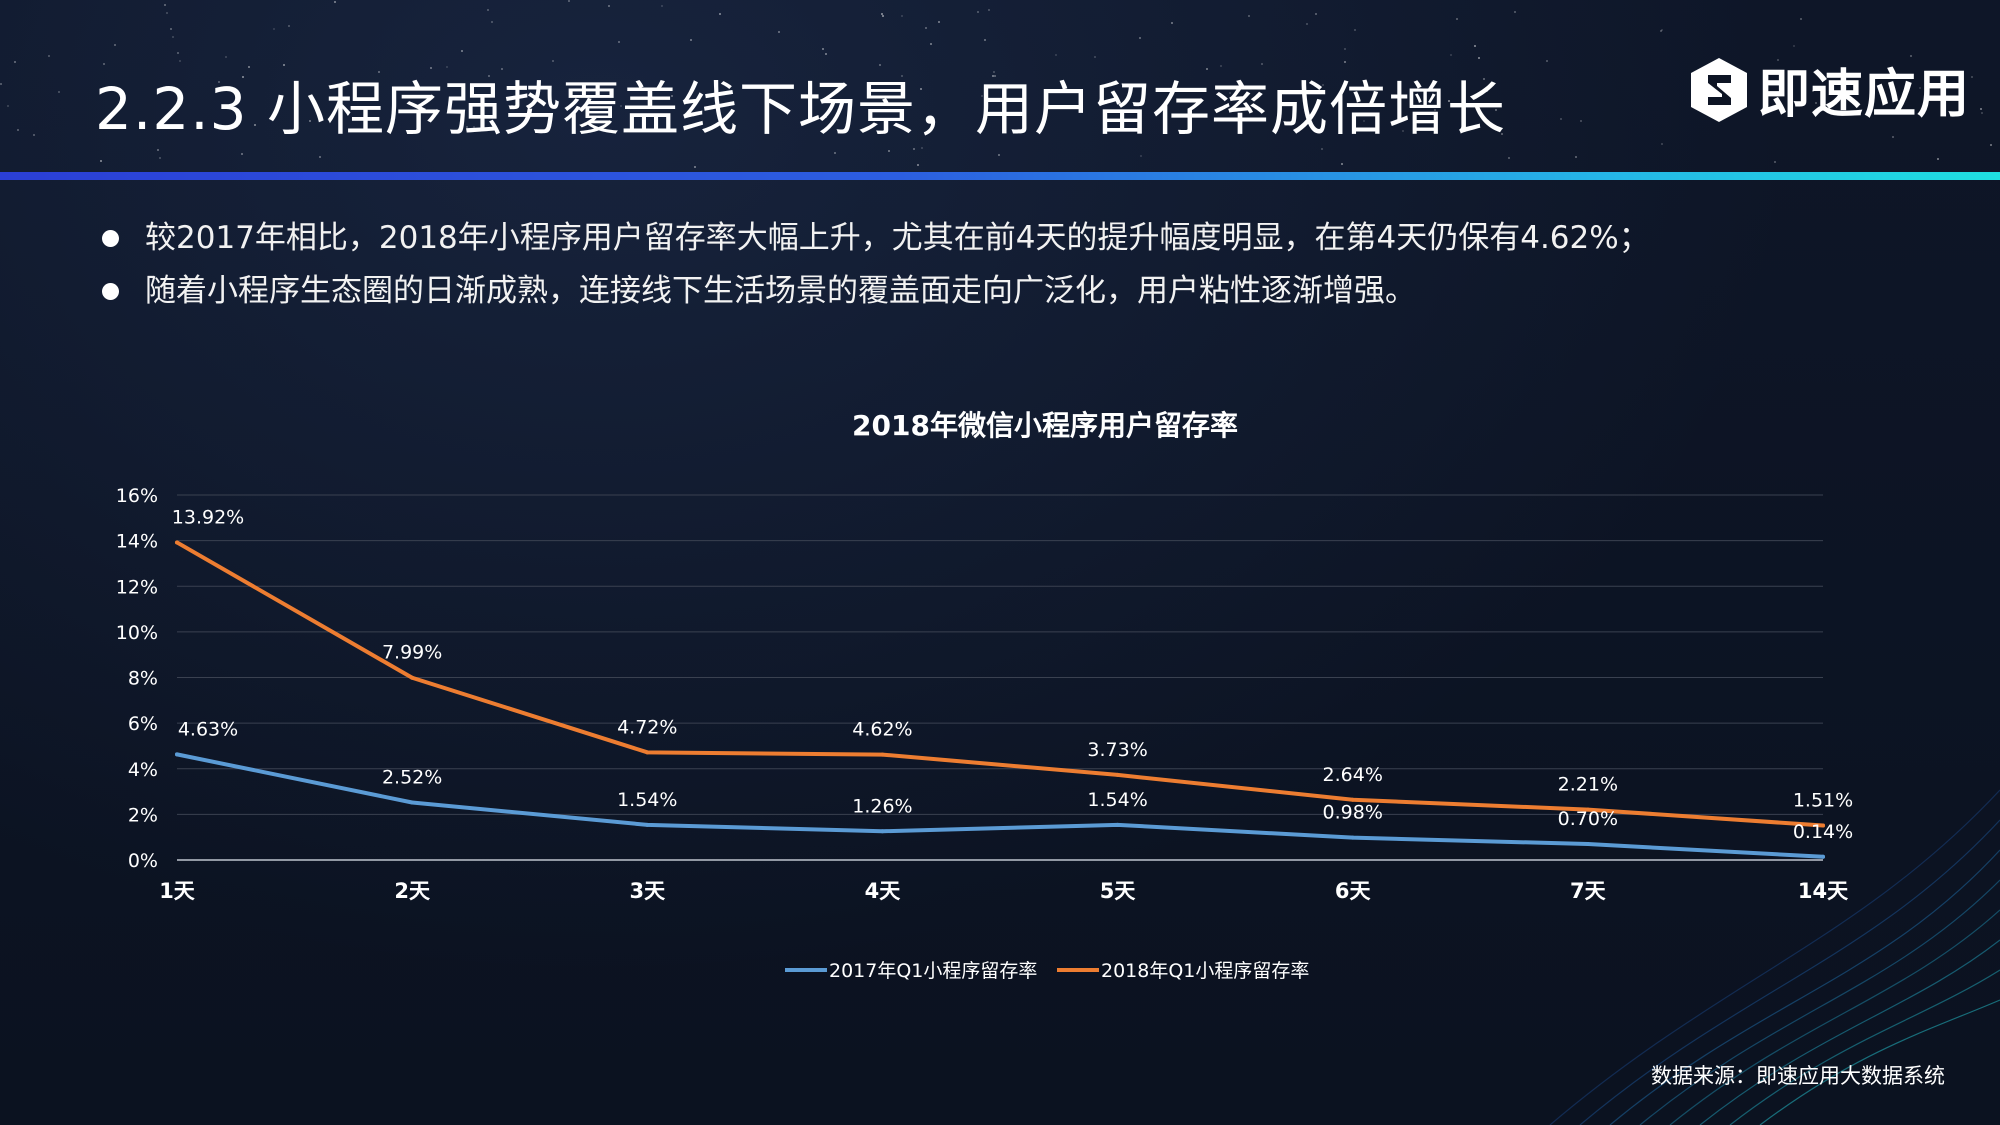 The height and width of the screenshot is (1125, 2000). What do you see at coordinates (1823, 832) in the screenshot?
I see `data-label: 0.14%` at bounding box center [1823, 832].